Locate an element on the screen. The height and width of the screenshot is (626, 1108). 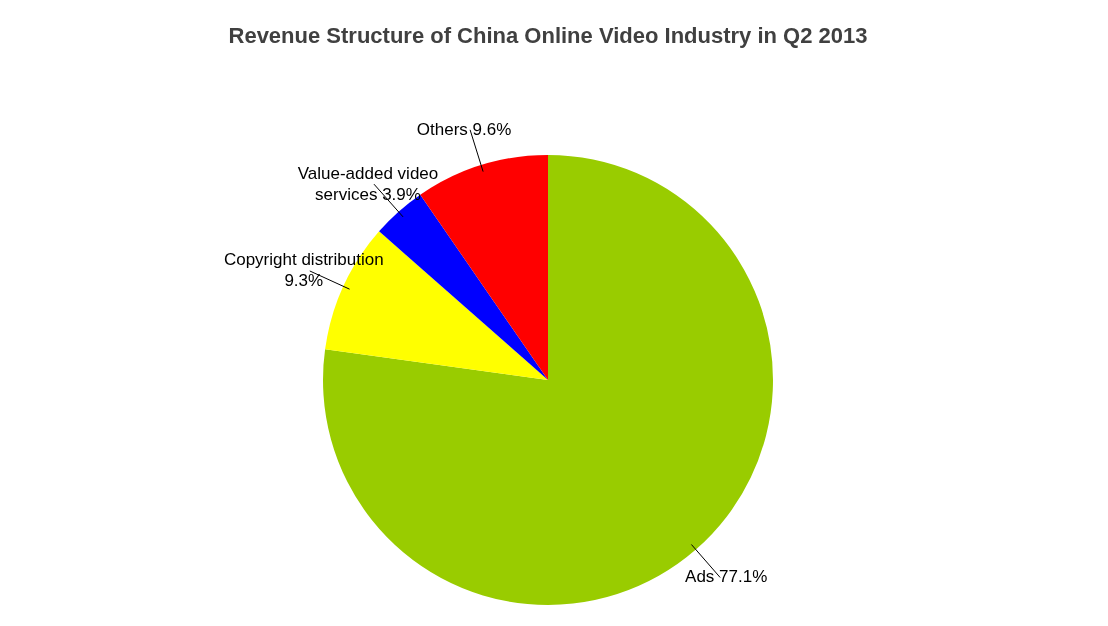
slice-label: Value-added video services 3.9% is located at coordinates (368, 183).